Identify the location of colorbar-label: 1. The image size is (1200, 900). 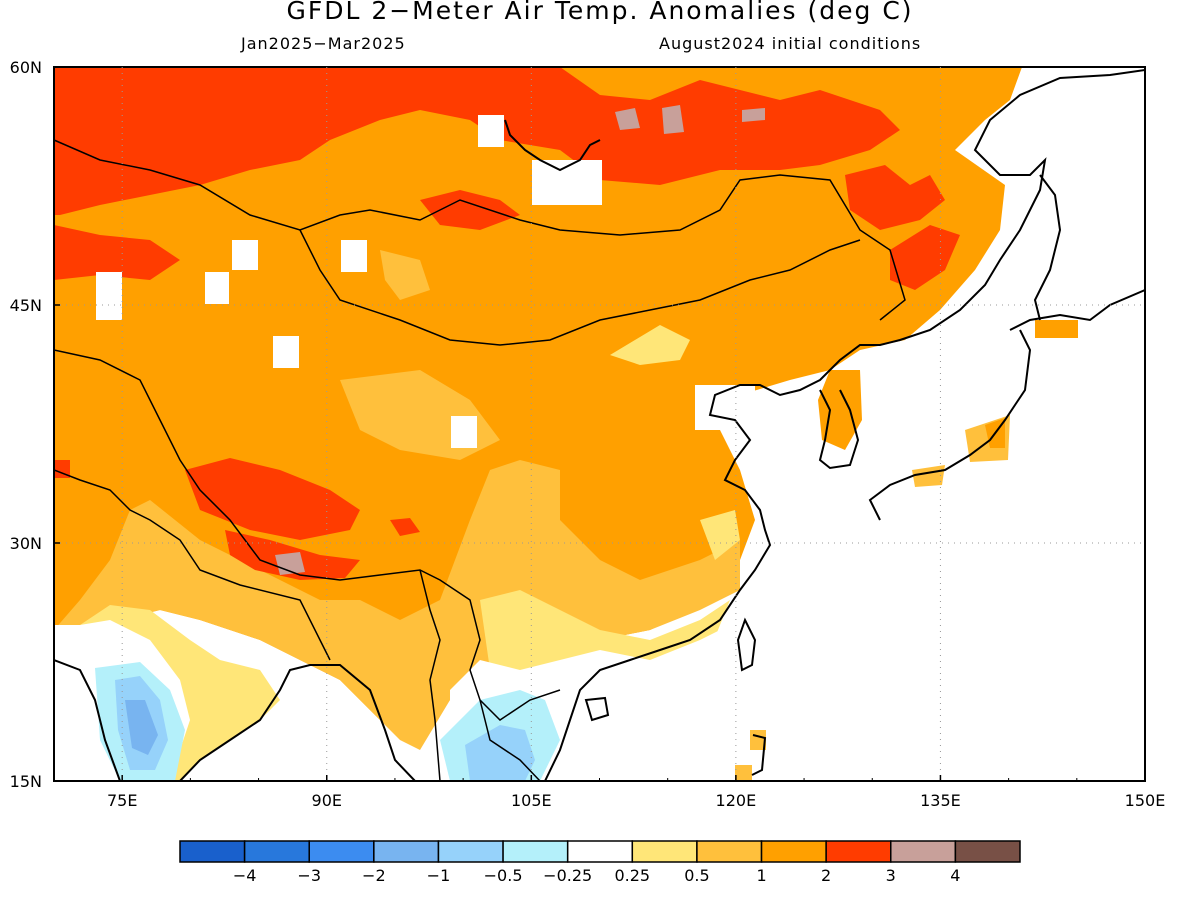
(761, 875).